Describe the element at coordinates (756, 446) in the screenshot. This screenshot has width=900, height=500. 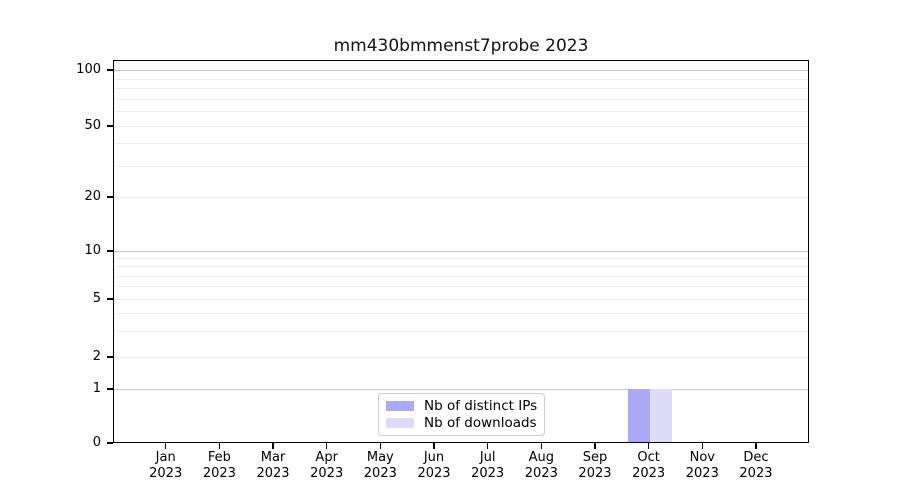
I see `x-tick-dec` at that location.